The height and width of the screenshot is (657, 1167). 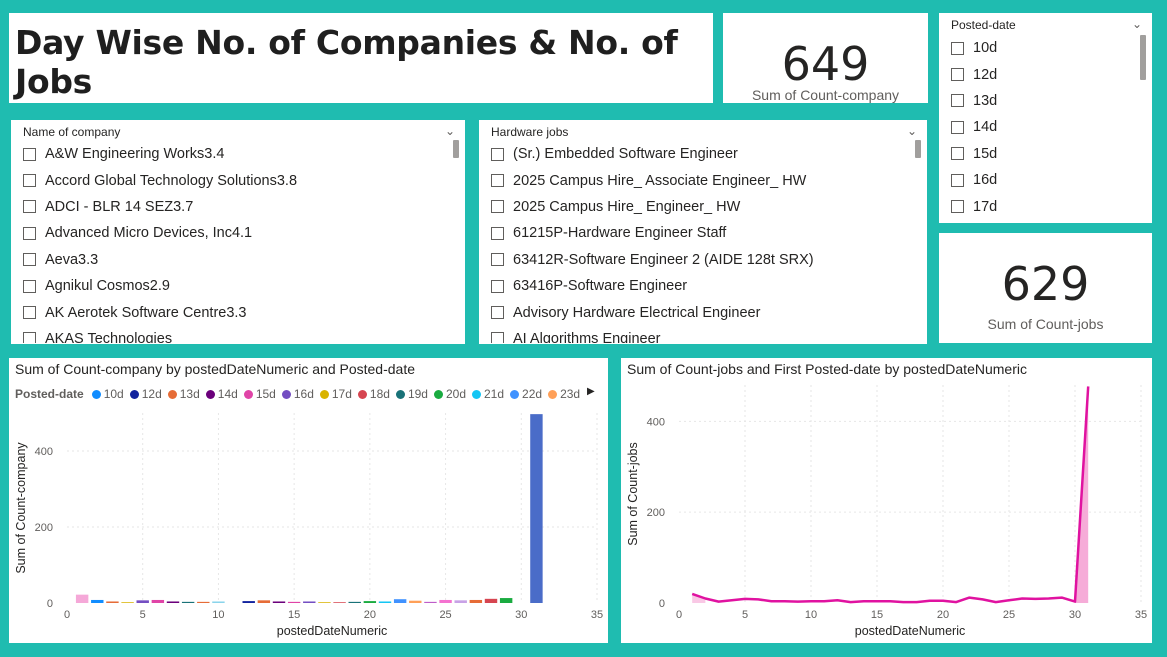 What do you see at coordinates (21, 508) in the screenshot?
I see `y-axis-title: Sum of Count-company` at bounding box center [21, 508].